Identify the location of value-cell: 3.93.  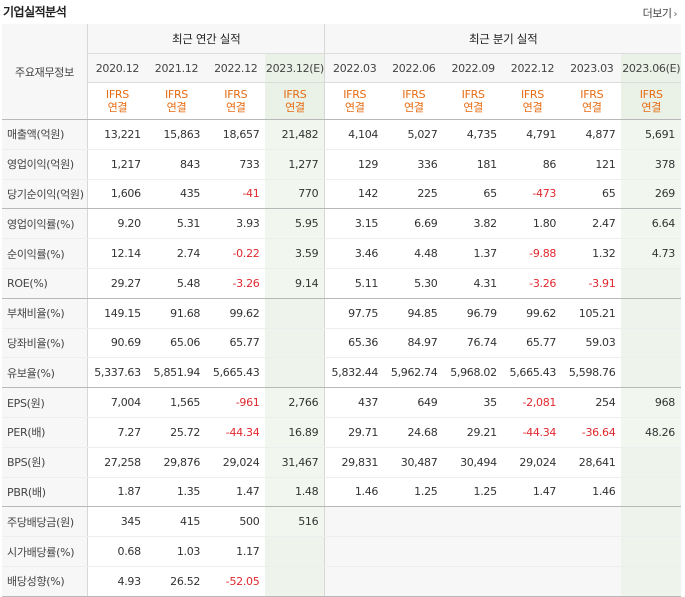
(236, 224).